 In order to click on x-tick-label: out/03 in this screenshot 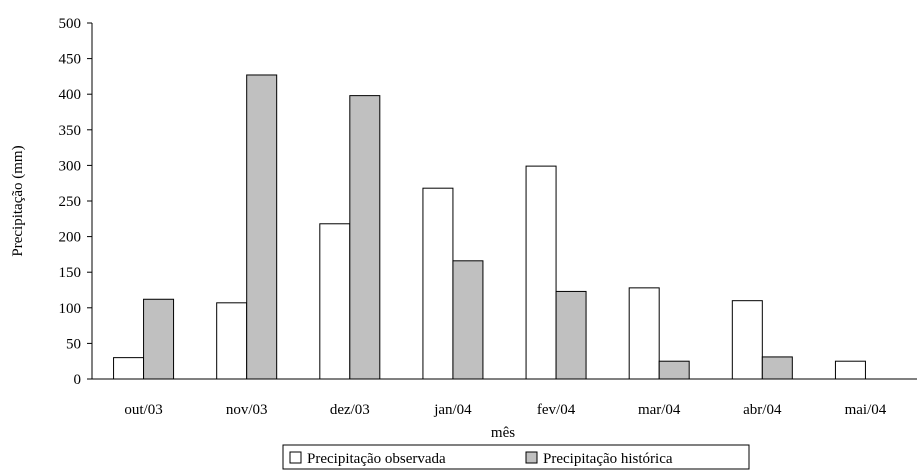, I will do `click(143, 410)`.